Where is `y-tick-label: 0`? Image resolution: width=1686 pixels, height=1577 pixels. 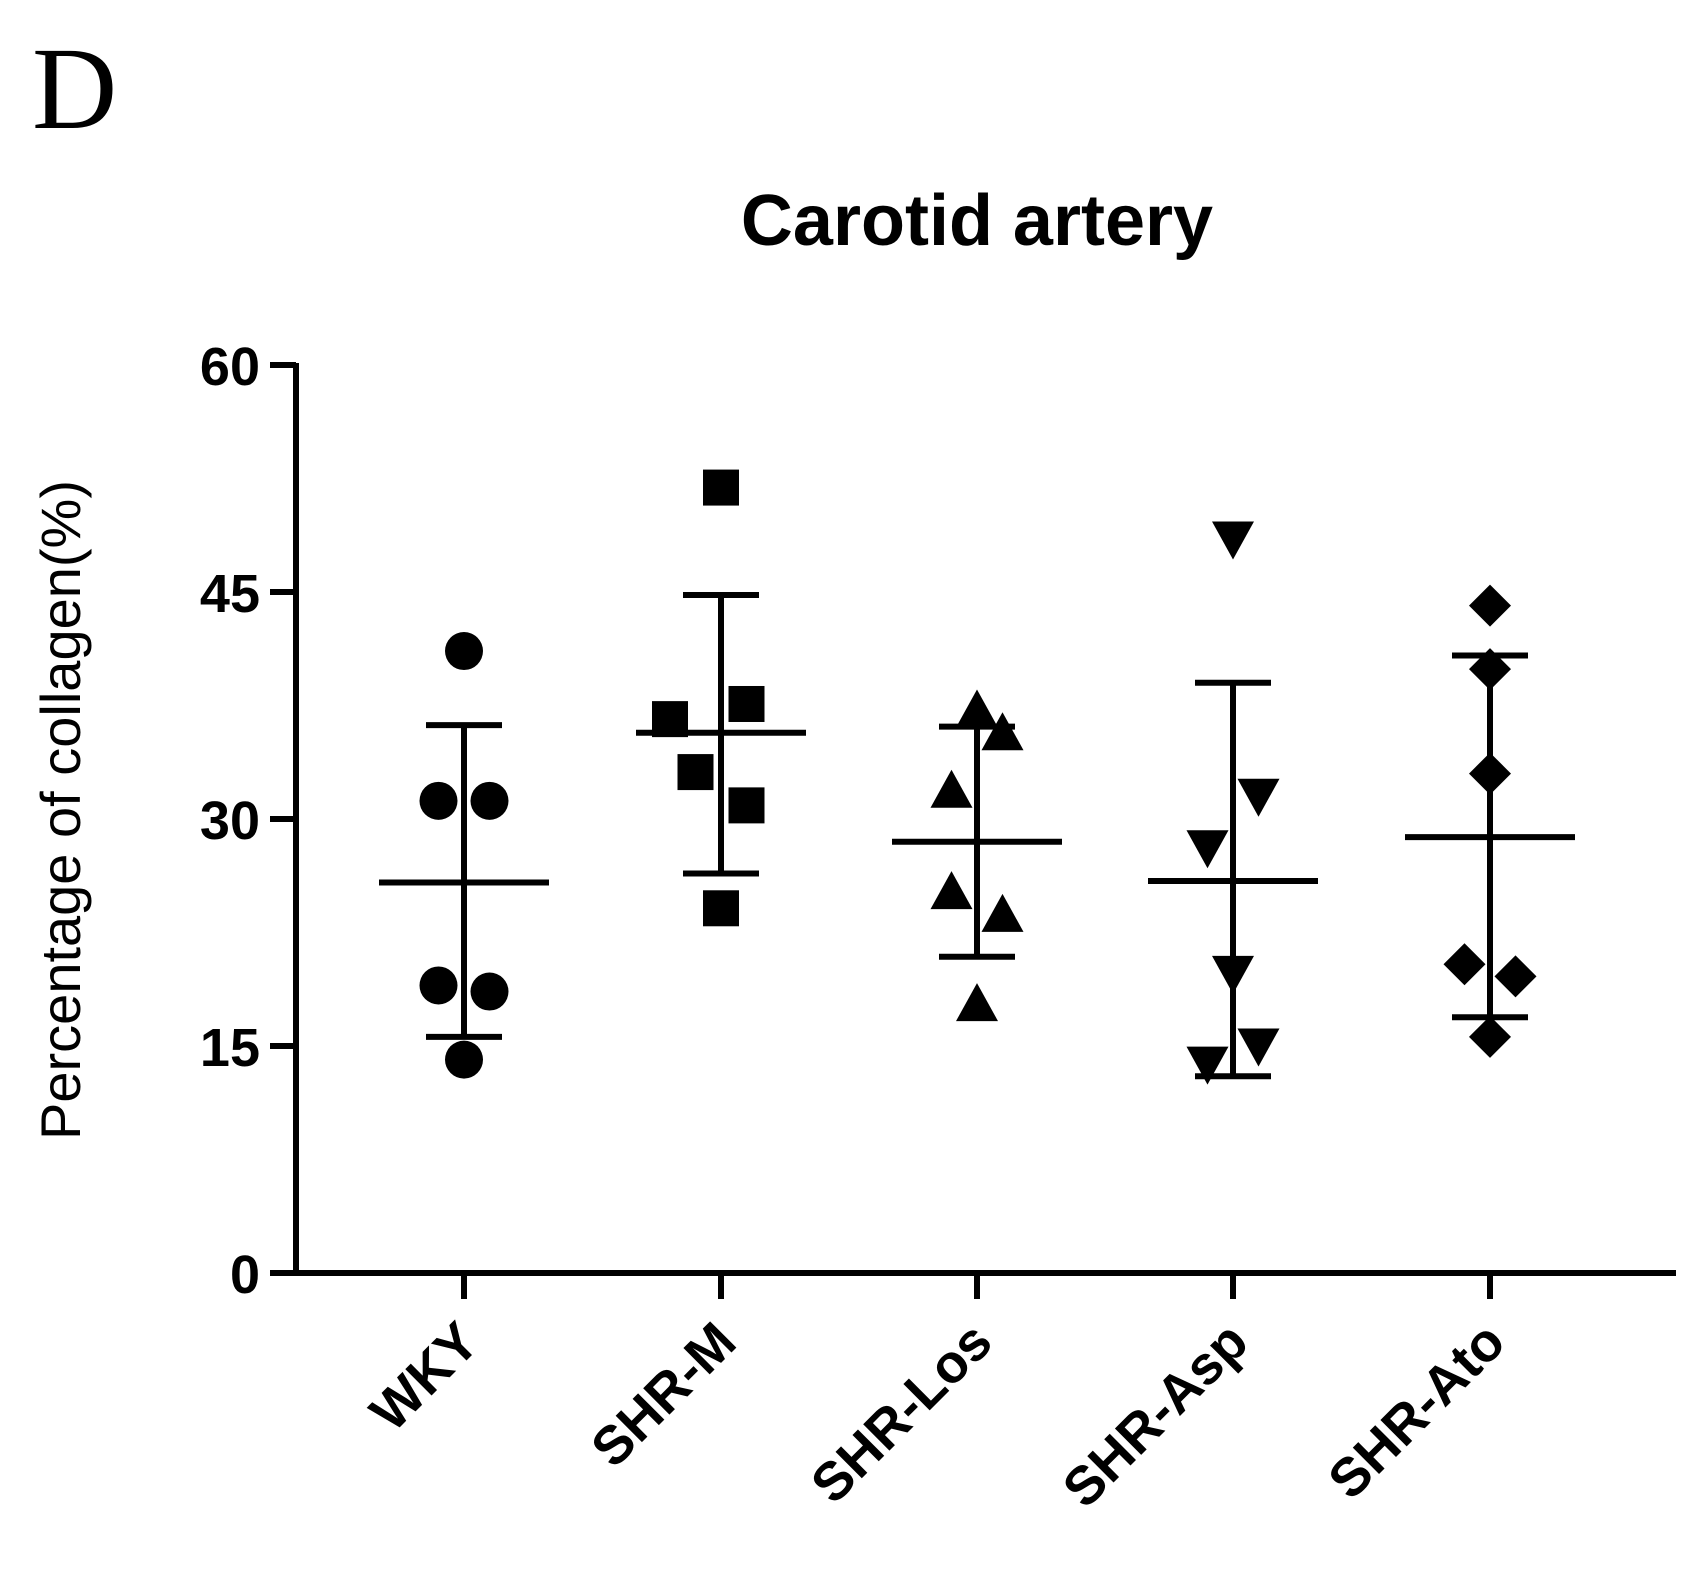
y-tick-label: 0 is located at coordinates (245, 1275).